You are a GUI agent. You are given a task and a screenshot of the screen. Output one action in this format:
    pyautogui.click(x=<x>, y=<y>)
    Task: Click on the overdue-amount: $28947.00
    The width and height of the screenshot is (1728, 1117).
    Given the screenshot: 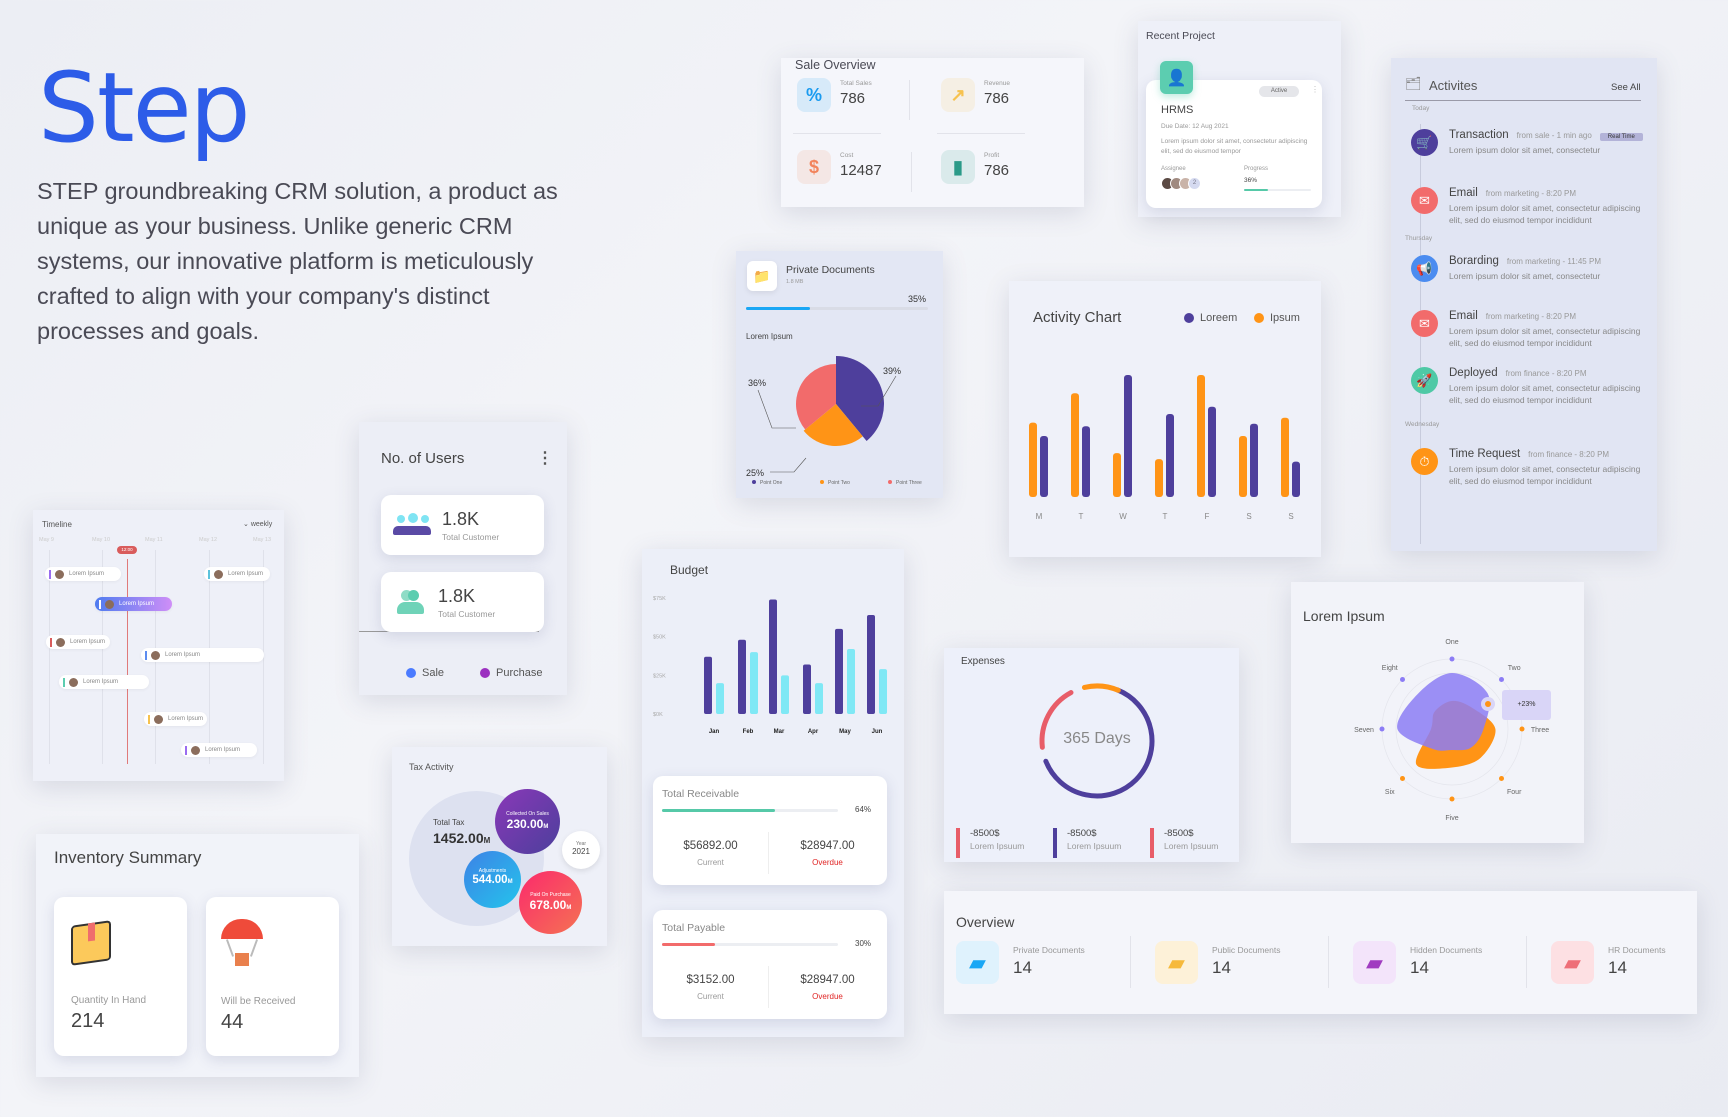 What is the action you would take?
    pyautogui.click(x=827, y=846)
    